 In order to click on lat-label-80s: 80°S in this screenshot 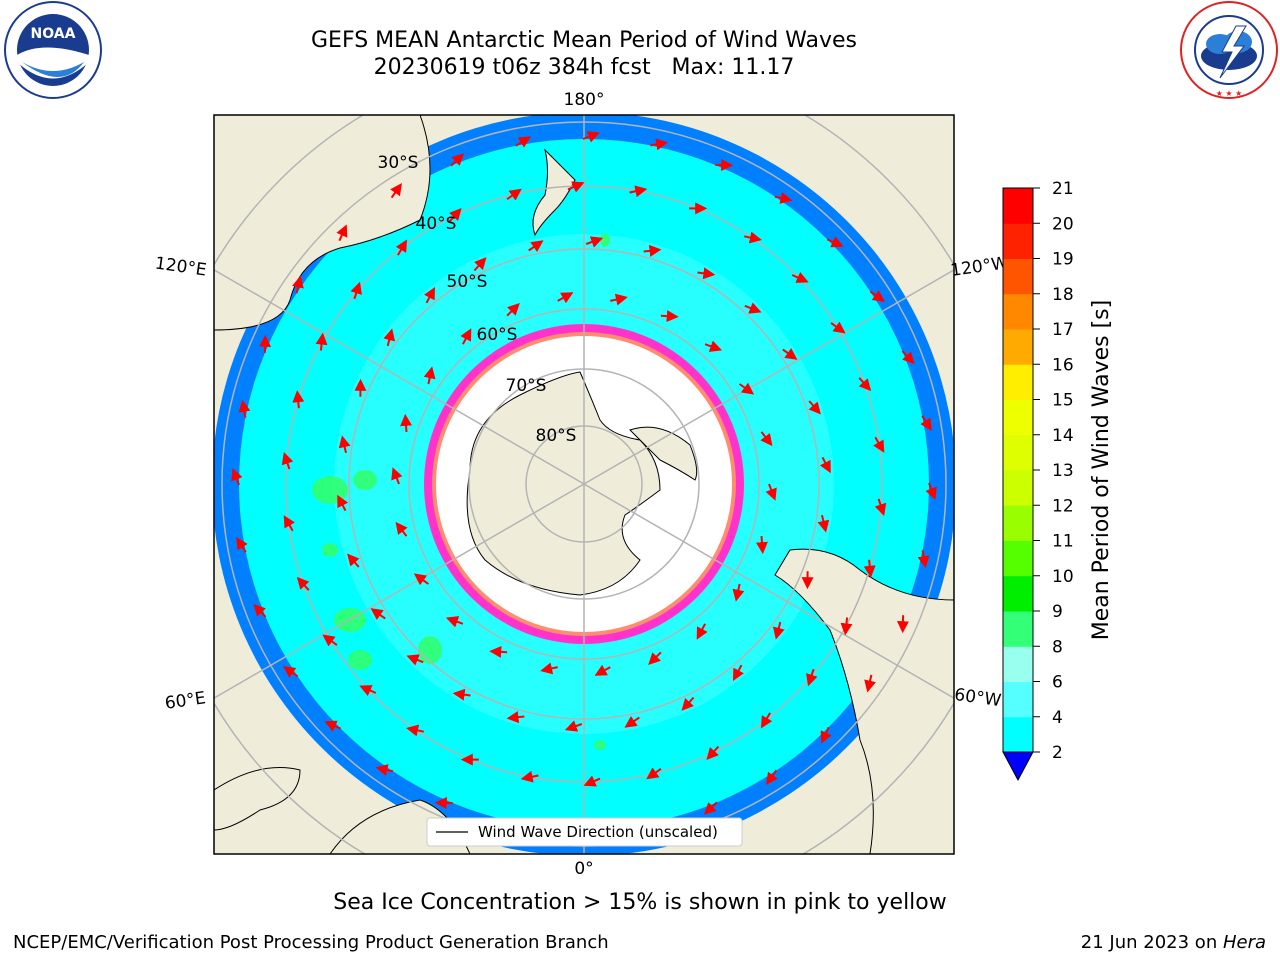, I will do `click(556, 436)`.